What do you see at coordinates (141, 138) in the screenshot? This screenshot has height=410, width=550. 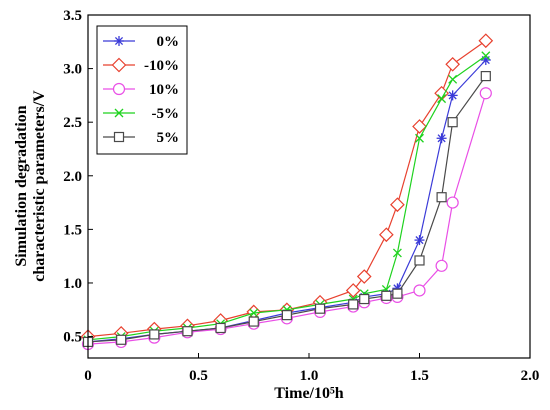 I see `legend-item-4: 5%` at bounding box center [141, 138].